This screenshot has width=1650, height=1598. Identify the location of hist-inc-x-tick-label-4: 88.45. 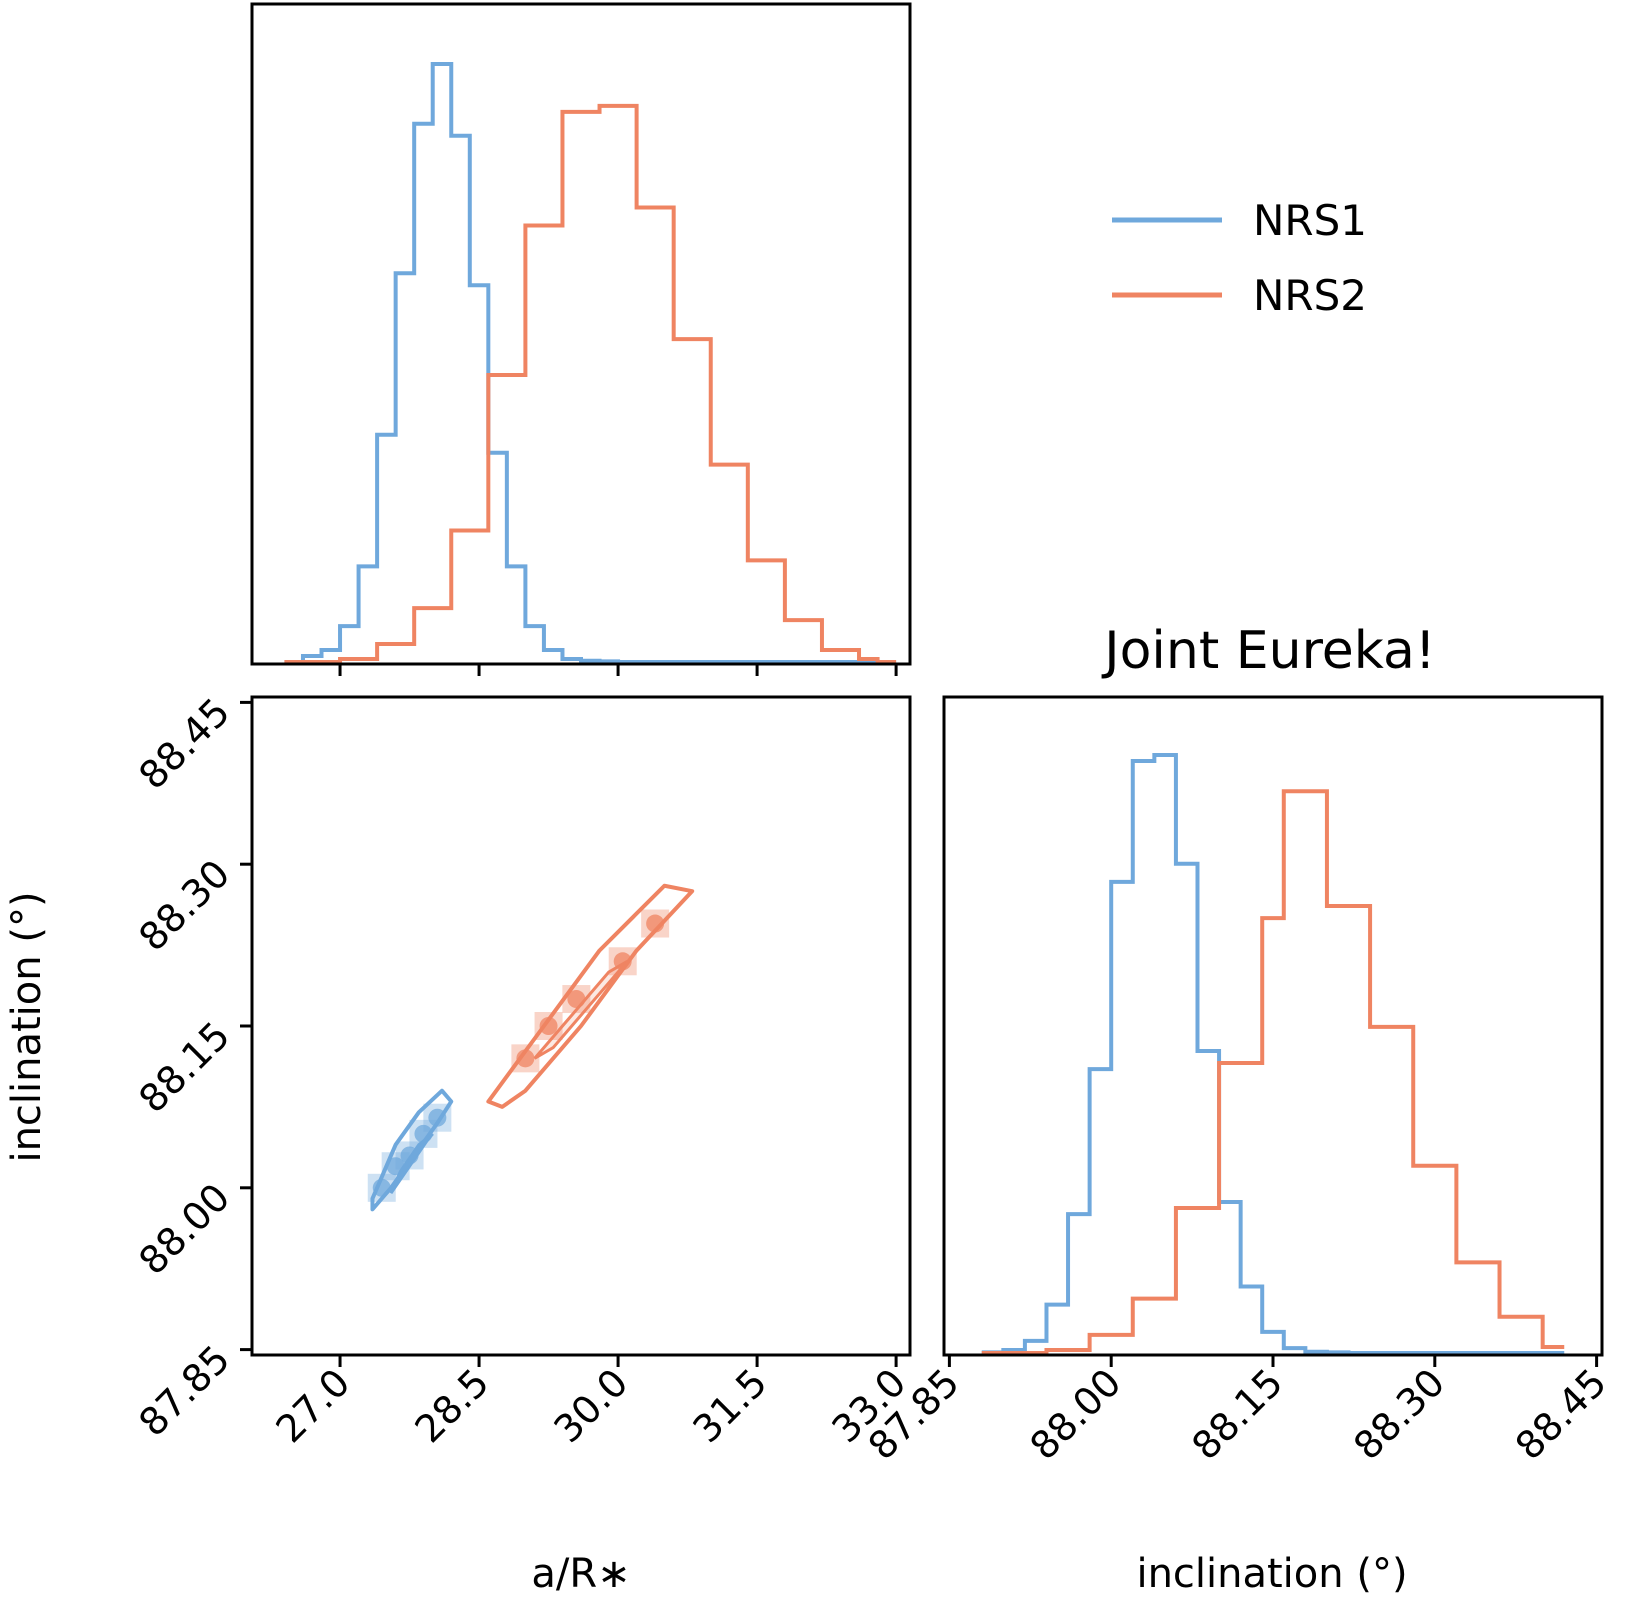
(1561, 1414).